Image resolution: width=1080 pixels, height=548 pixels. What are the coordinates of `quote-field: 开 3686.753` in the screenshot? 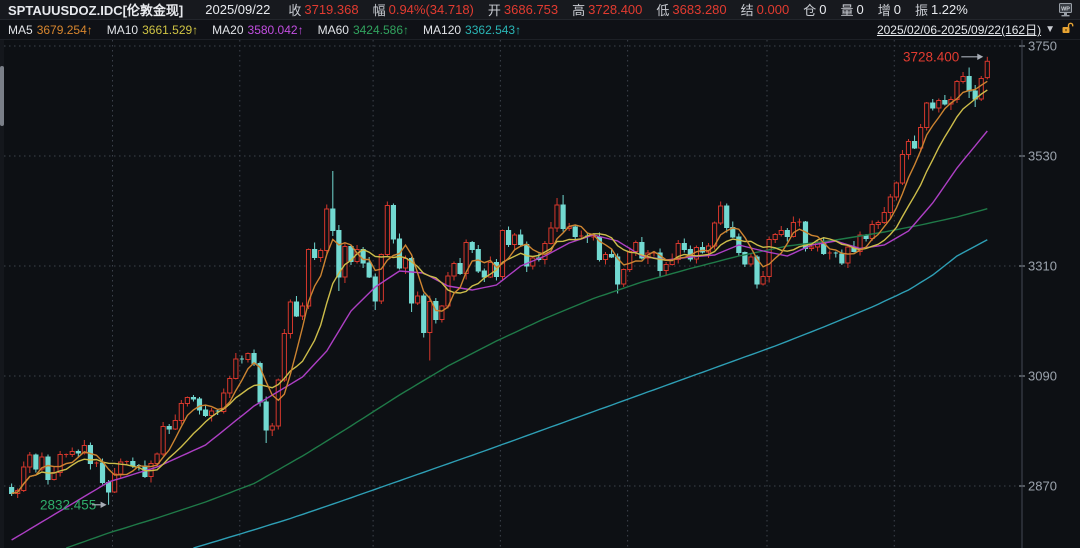 It's located at (523, 9).